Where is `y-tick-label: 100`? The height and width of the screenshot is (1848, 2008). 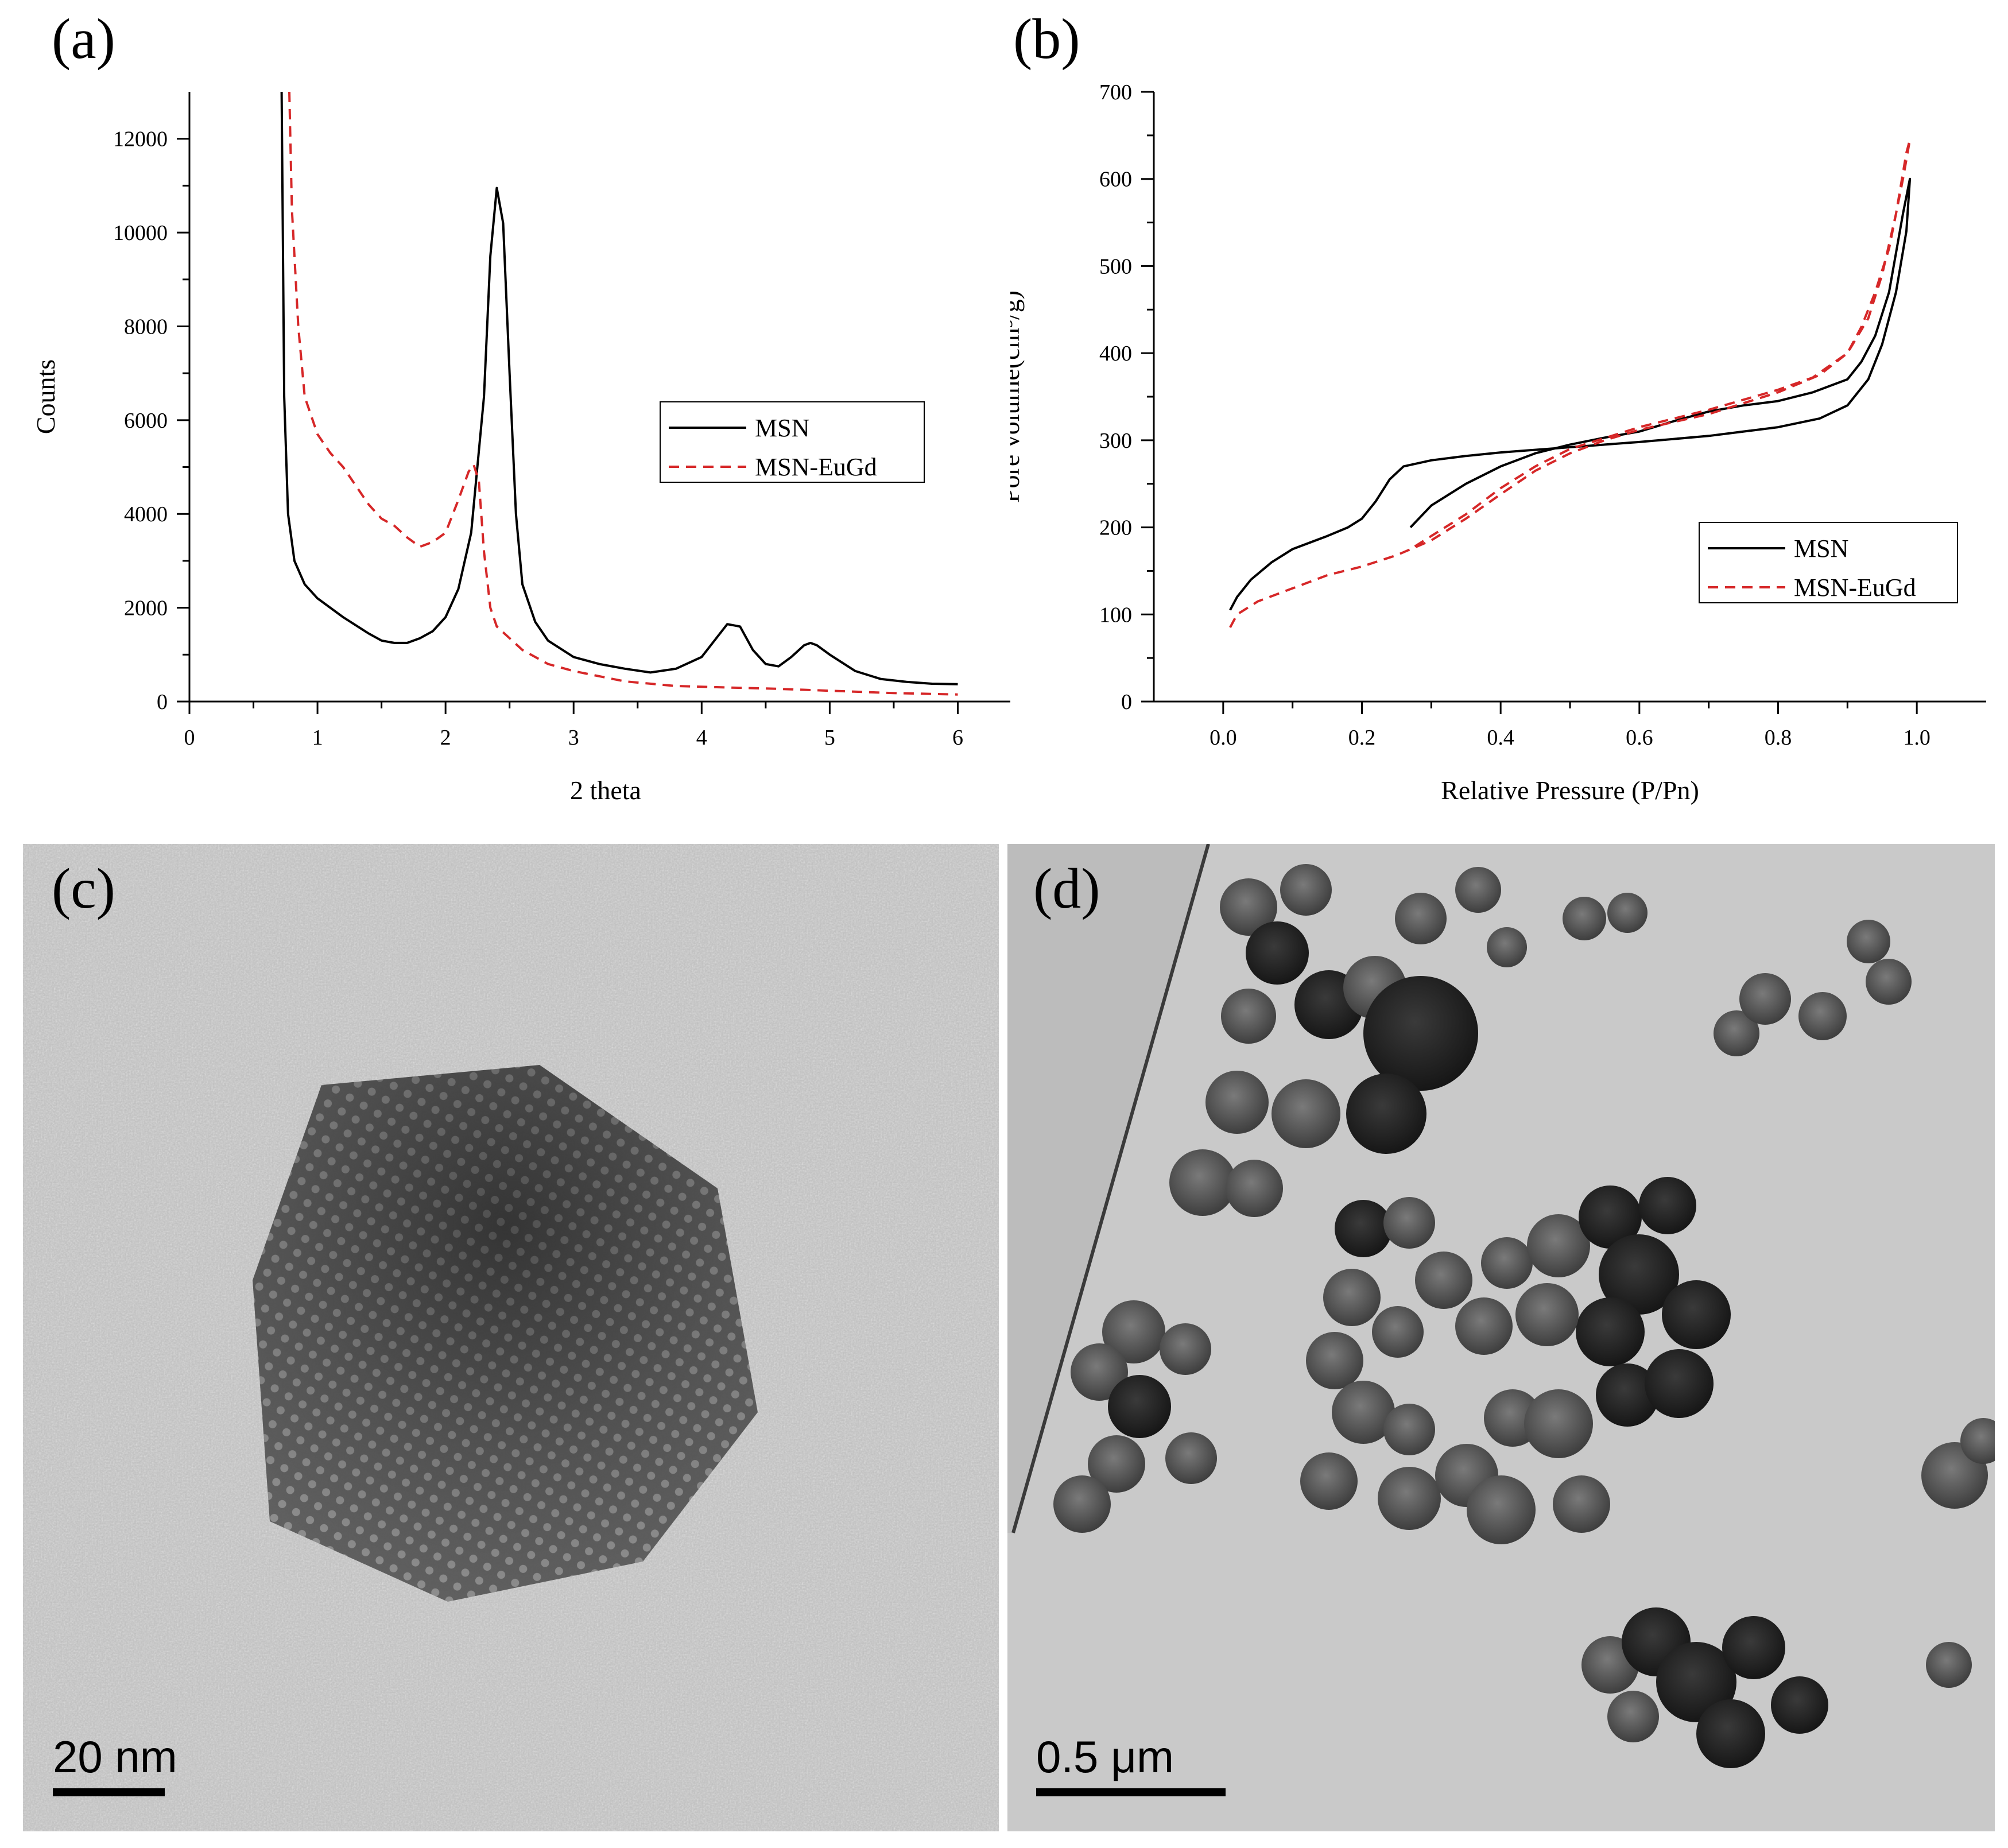
y-tick-label: 100 is located at coordinates (1115, 615).